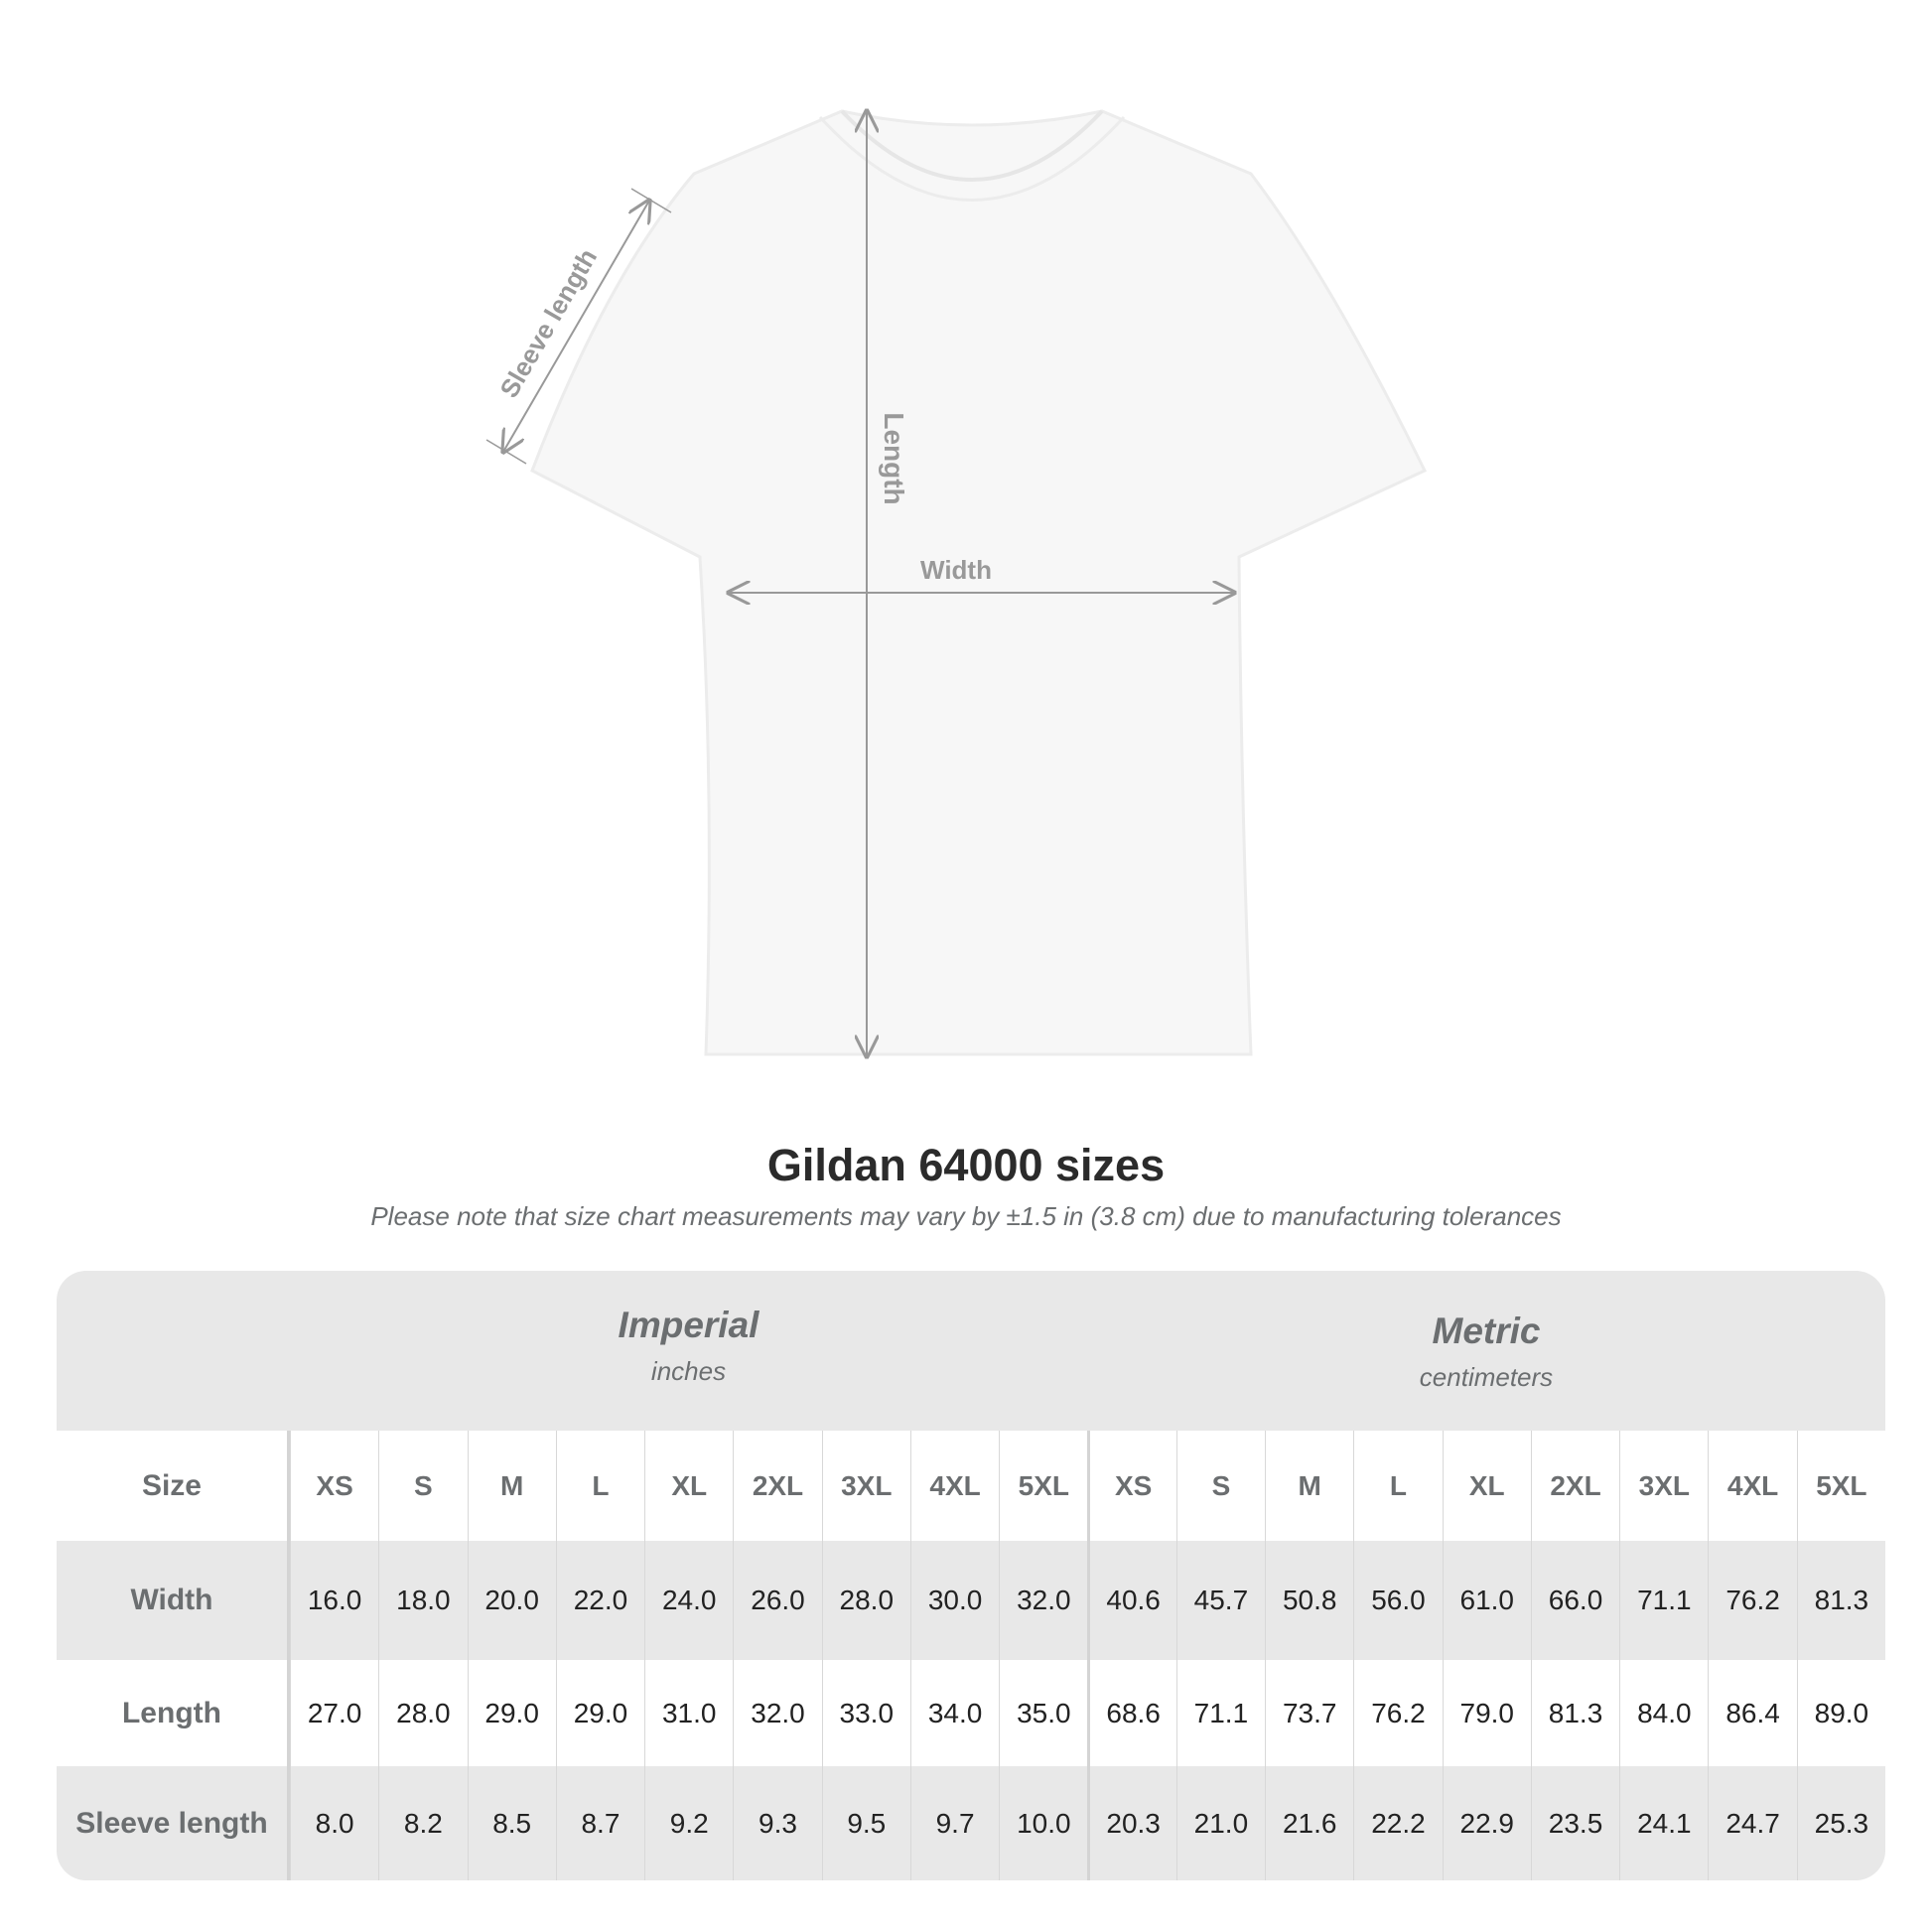  Describe the element at coordinates (1486, 1351) in the screenshot. I see `metric-header: Metric centimeters` at that location.